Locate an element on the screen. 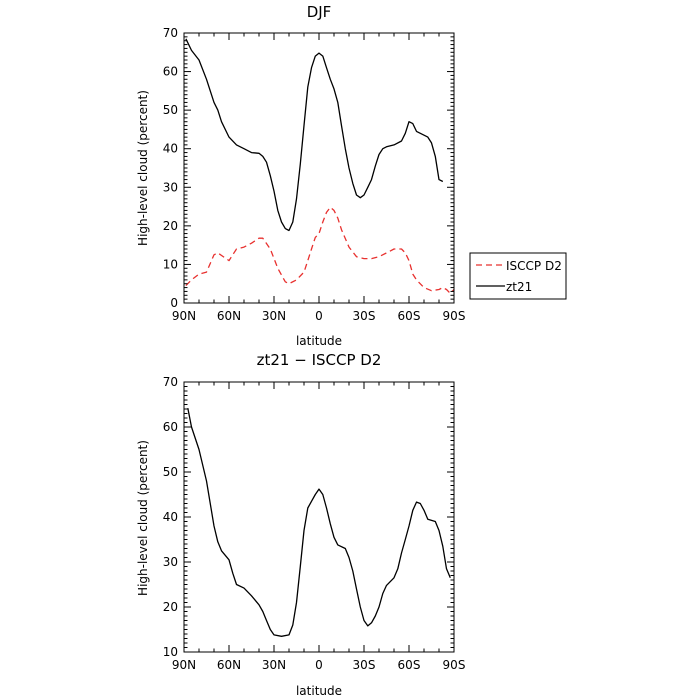  legend-label-zt21: zt21 is located at coordinates (519, 287).